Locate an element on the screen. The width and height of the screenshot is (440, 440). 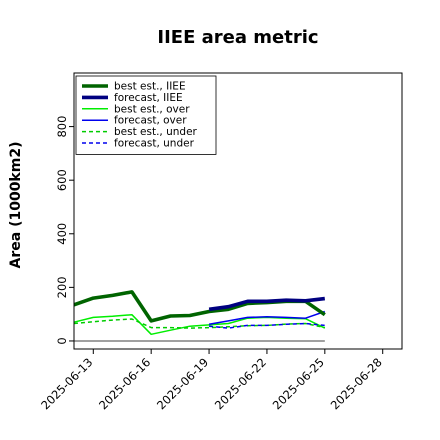
y-tick-label: 800 is located at coordinates (62, 127).